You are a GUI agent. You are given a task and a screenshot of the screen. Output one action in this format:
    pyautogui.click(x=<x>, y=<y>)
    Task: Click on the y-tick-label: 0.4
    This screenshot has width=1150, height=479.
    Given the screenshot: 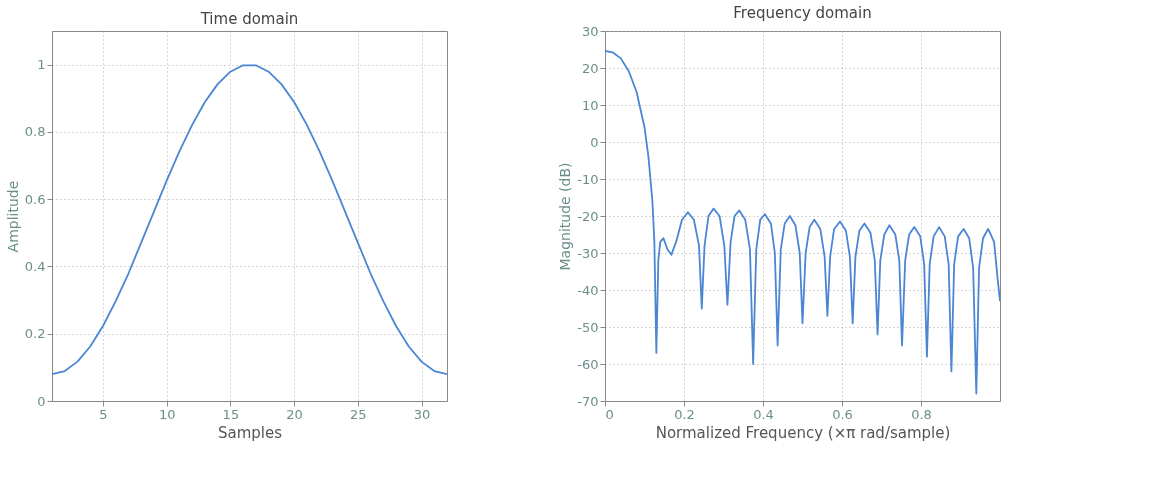 What is the action you would take?
    pyautogui.click(x=35, y=266)
    